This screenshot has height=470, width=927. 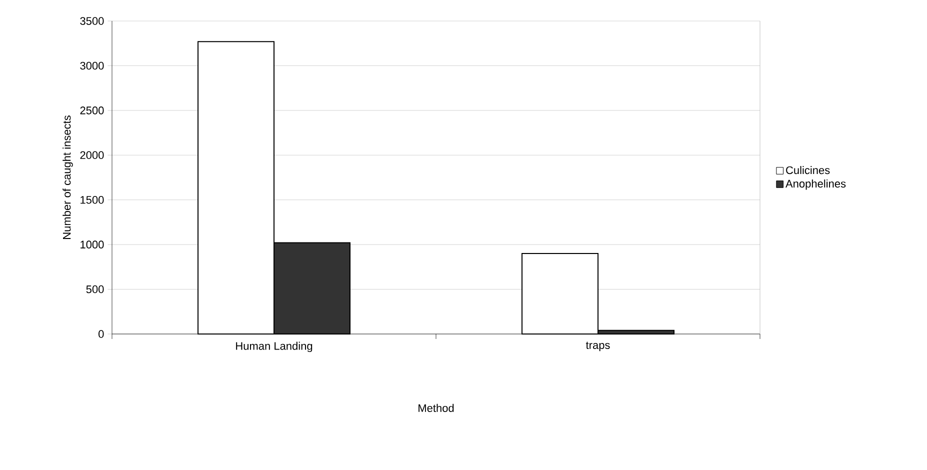 What do you see at coordinates (101, 334) in the screenshot?
I see `y-tick-label: 0` at bounding box center [101, 334].